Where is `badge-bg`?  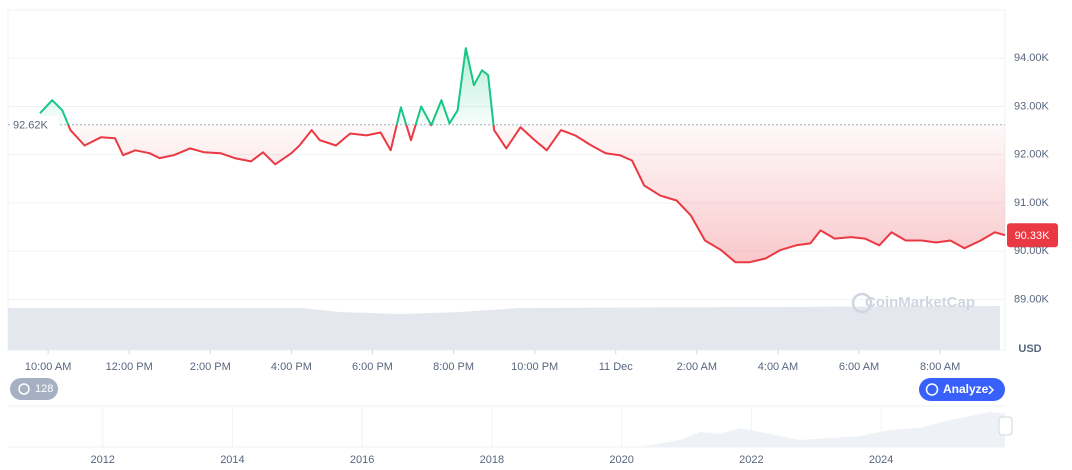
badge-bg is located at coordinates (34, 389).